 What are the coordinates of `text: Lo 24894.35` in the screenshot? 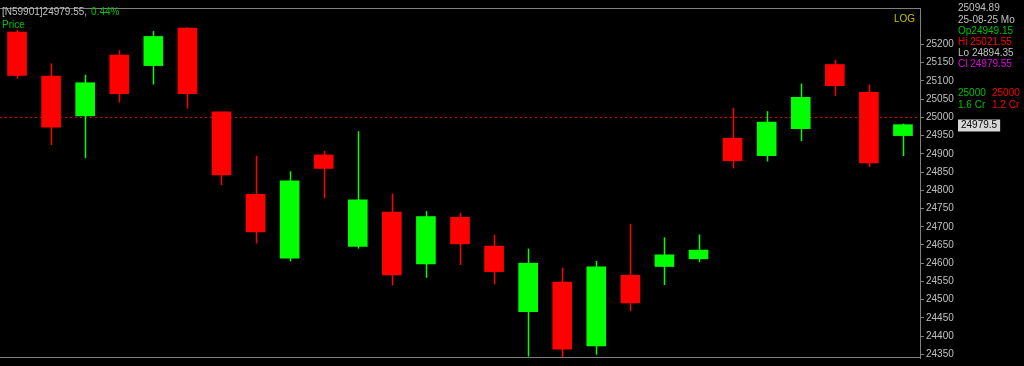 It's located at (986, 52).